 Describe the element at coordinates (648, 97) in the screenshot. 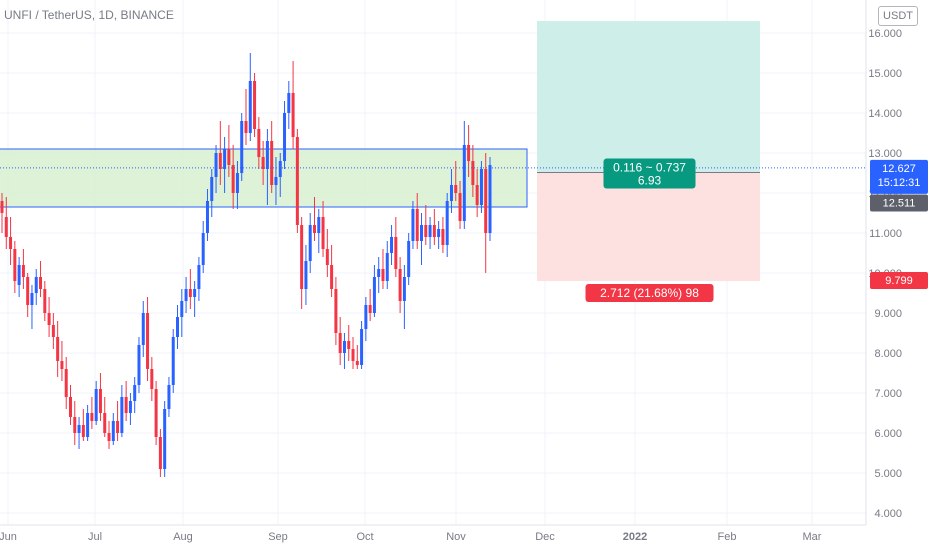

I see `profit-zone` at that location.